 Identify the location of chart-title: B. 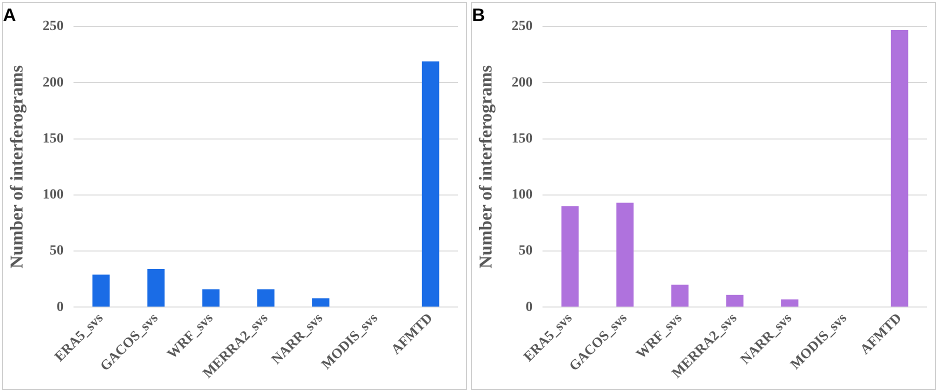
(478, 14).